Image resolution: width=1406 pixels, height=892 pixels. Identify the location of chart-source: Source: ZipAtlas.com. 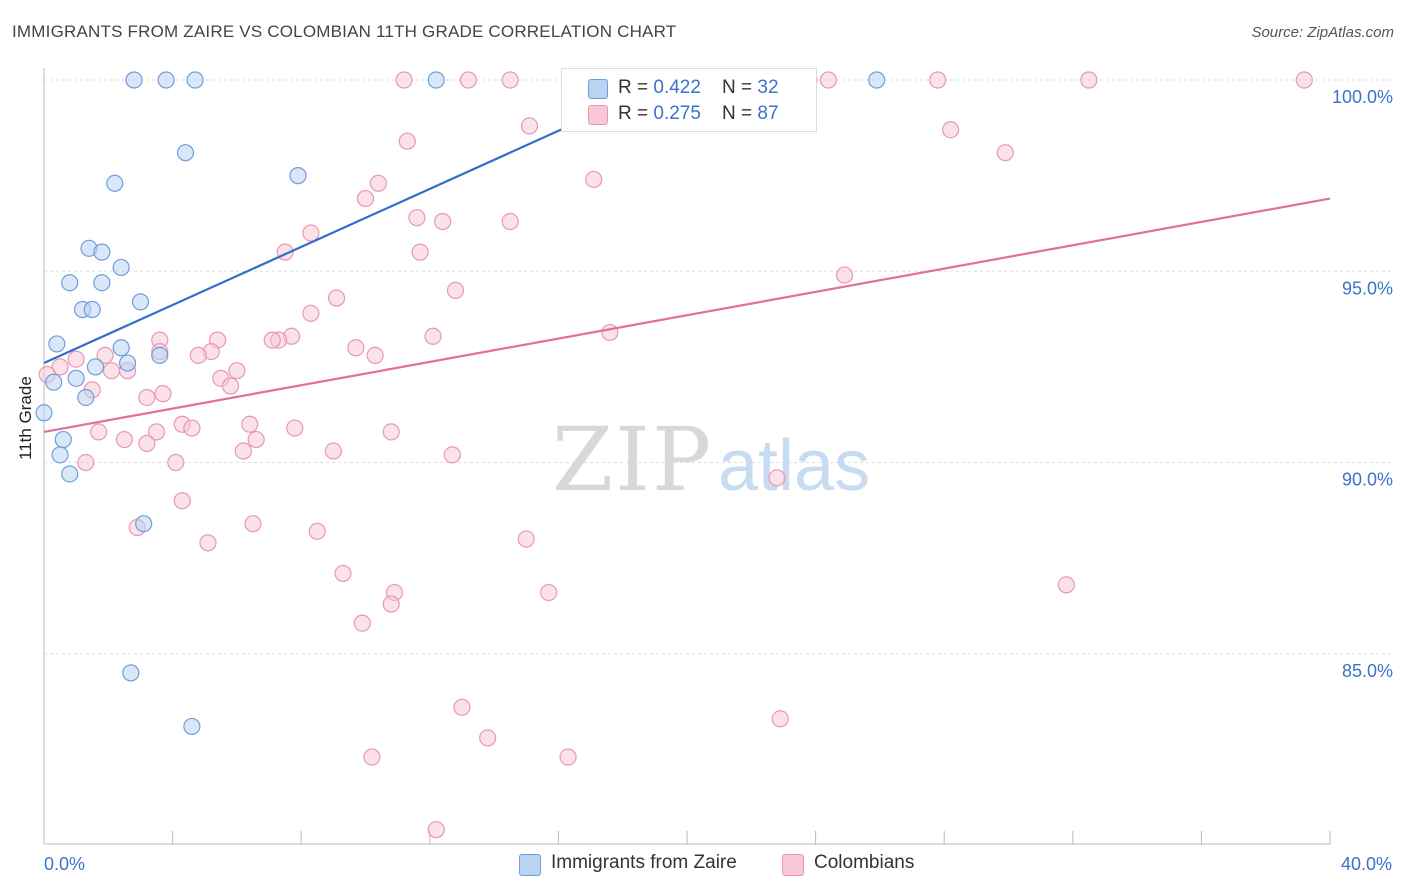
(1322, 32).